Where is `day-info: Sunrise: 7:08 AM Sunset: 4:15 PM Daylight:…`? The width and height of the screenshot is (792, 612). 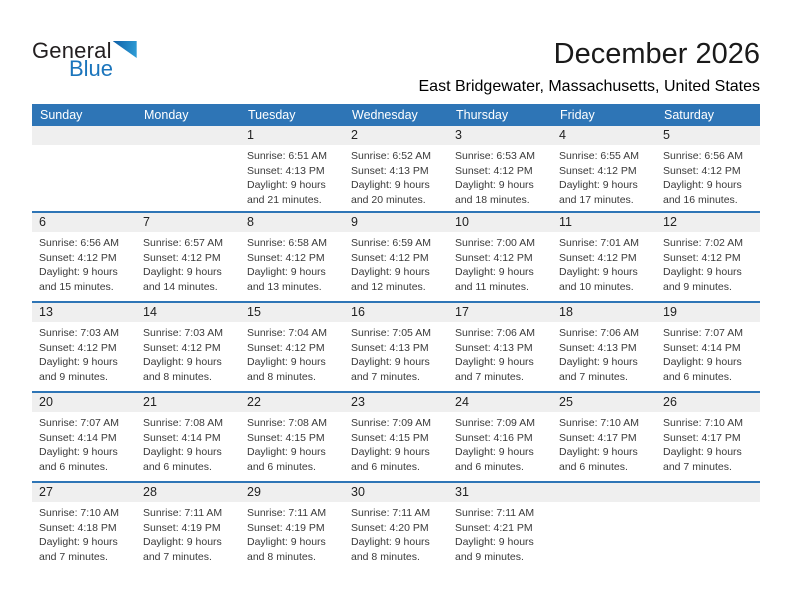
day-info: Sunrise: 7:08 AM Sunset: 4:15 PM Daylight:… is located at coordinates (292, 443).